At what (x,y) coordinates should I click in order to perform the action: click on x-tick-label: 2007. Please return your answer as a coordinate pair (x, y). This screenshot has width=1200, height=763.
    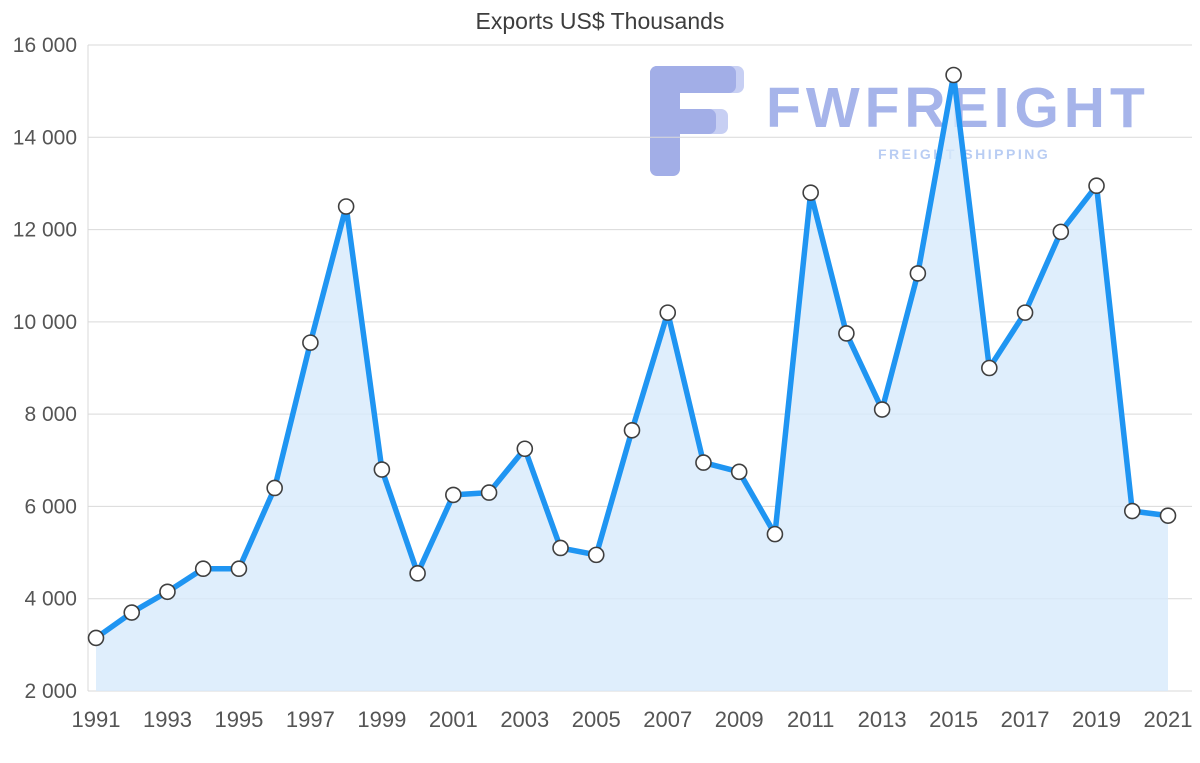
    Looking at the image, I should click on (667, 719).